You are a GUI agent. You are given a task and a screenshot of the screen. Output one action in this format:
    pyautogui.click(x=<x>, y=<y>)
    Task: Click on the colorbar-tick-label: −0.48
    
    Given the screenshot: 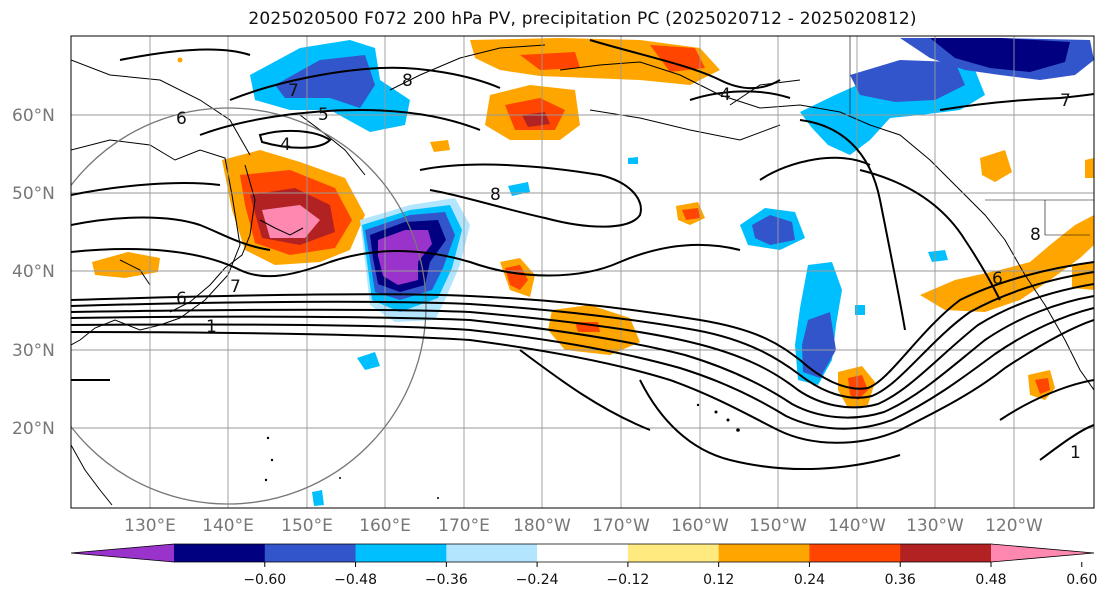 What is the action you would take?
    pyautogui.click(x=355, y=580)
    